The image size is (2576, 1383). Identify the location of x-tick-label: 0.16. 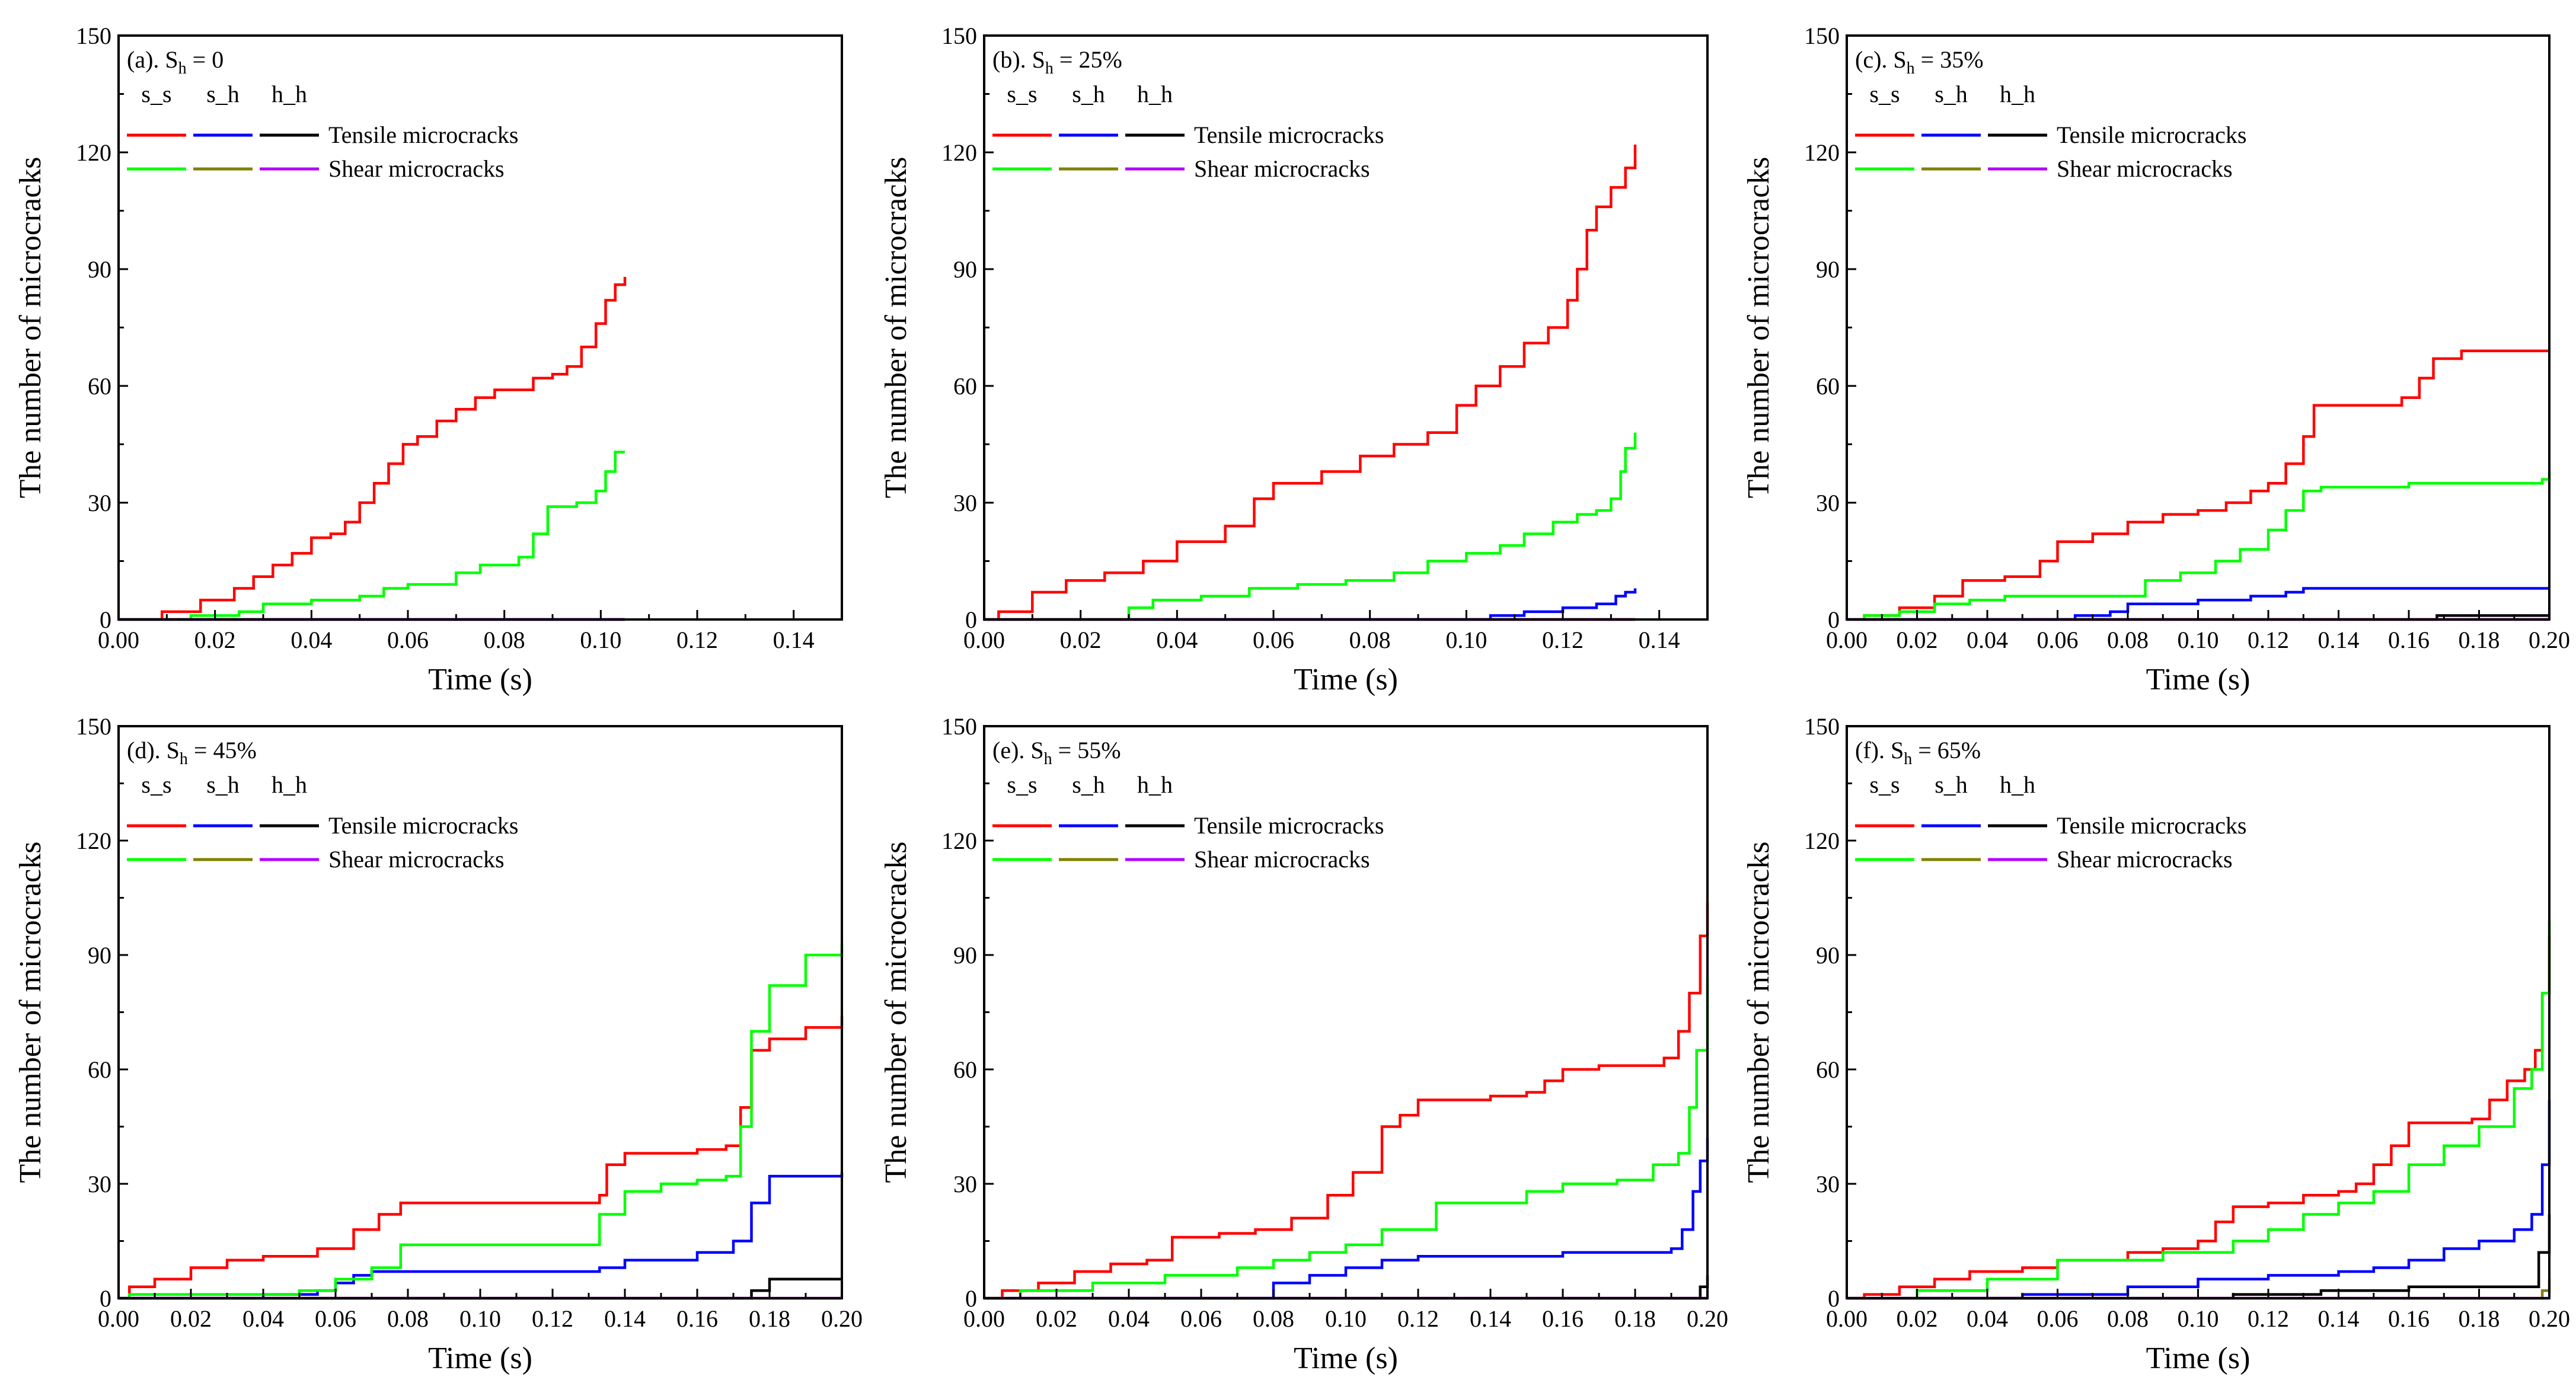
(697, 1318).